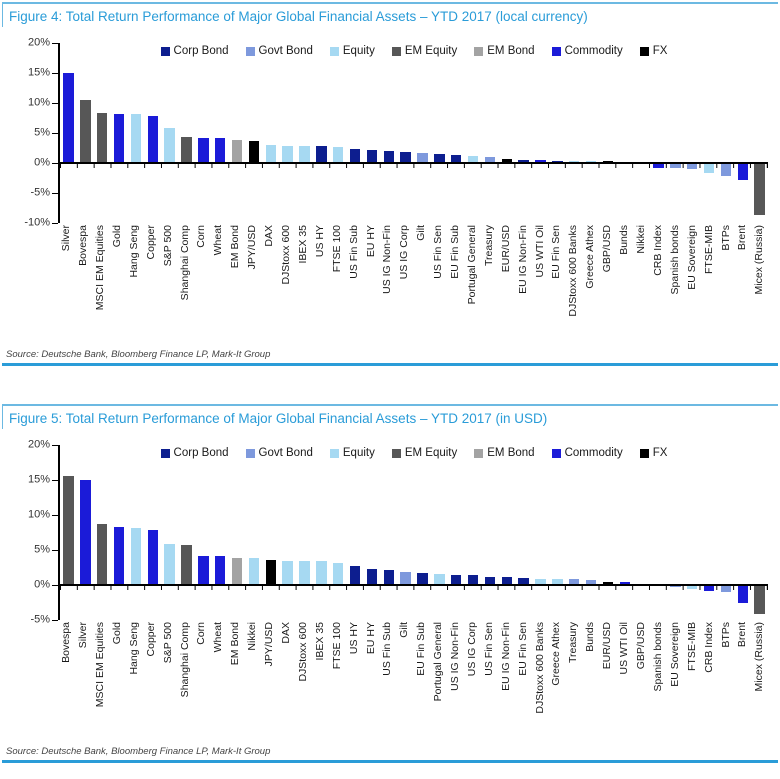  Describe the element at coordinates (42, 549) in the screenshot. I see `y-axis-tick-label: 5%` at that location.